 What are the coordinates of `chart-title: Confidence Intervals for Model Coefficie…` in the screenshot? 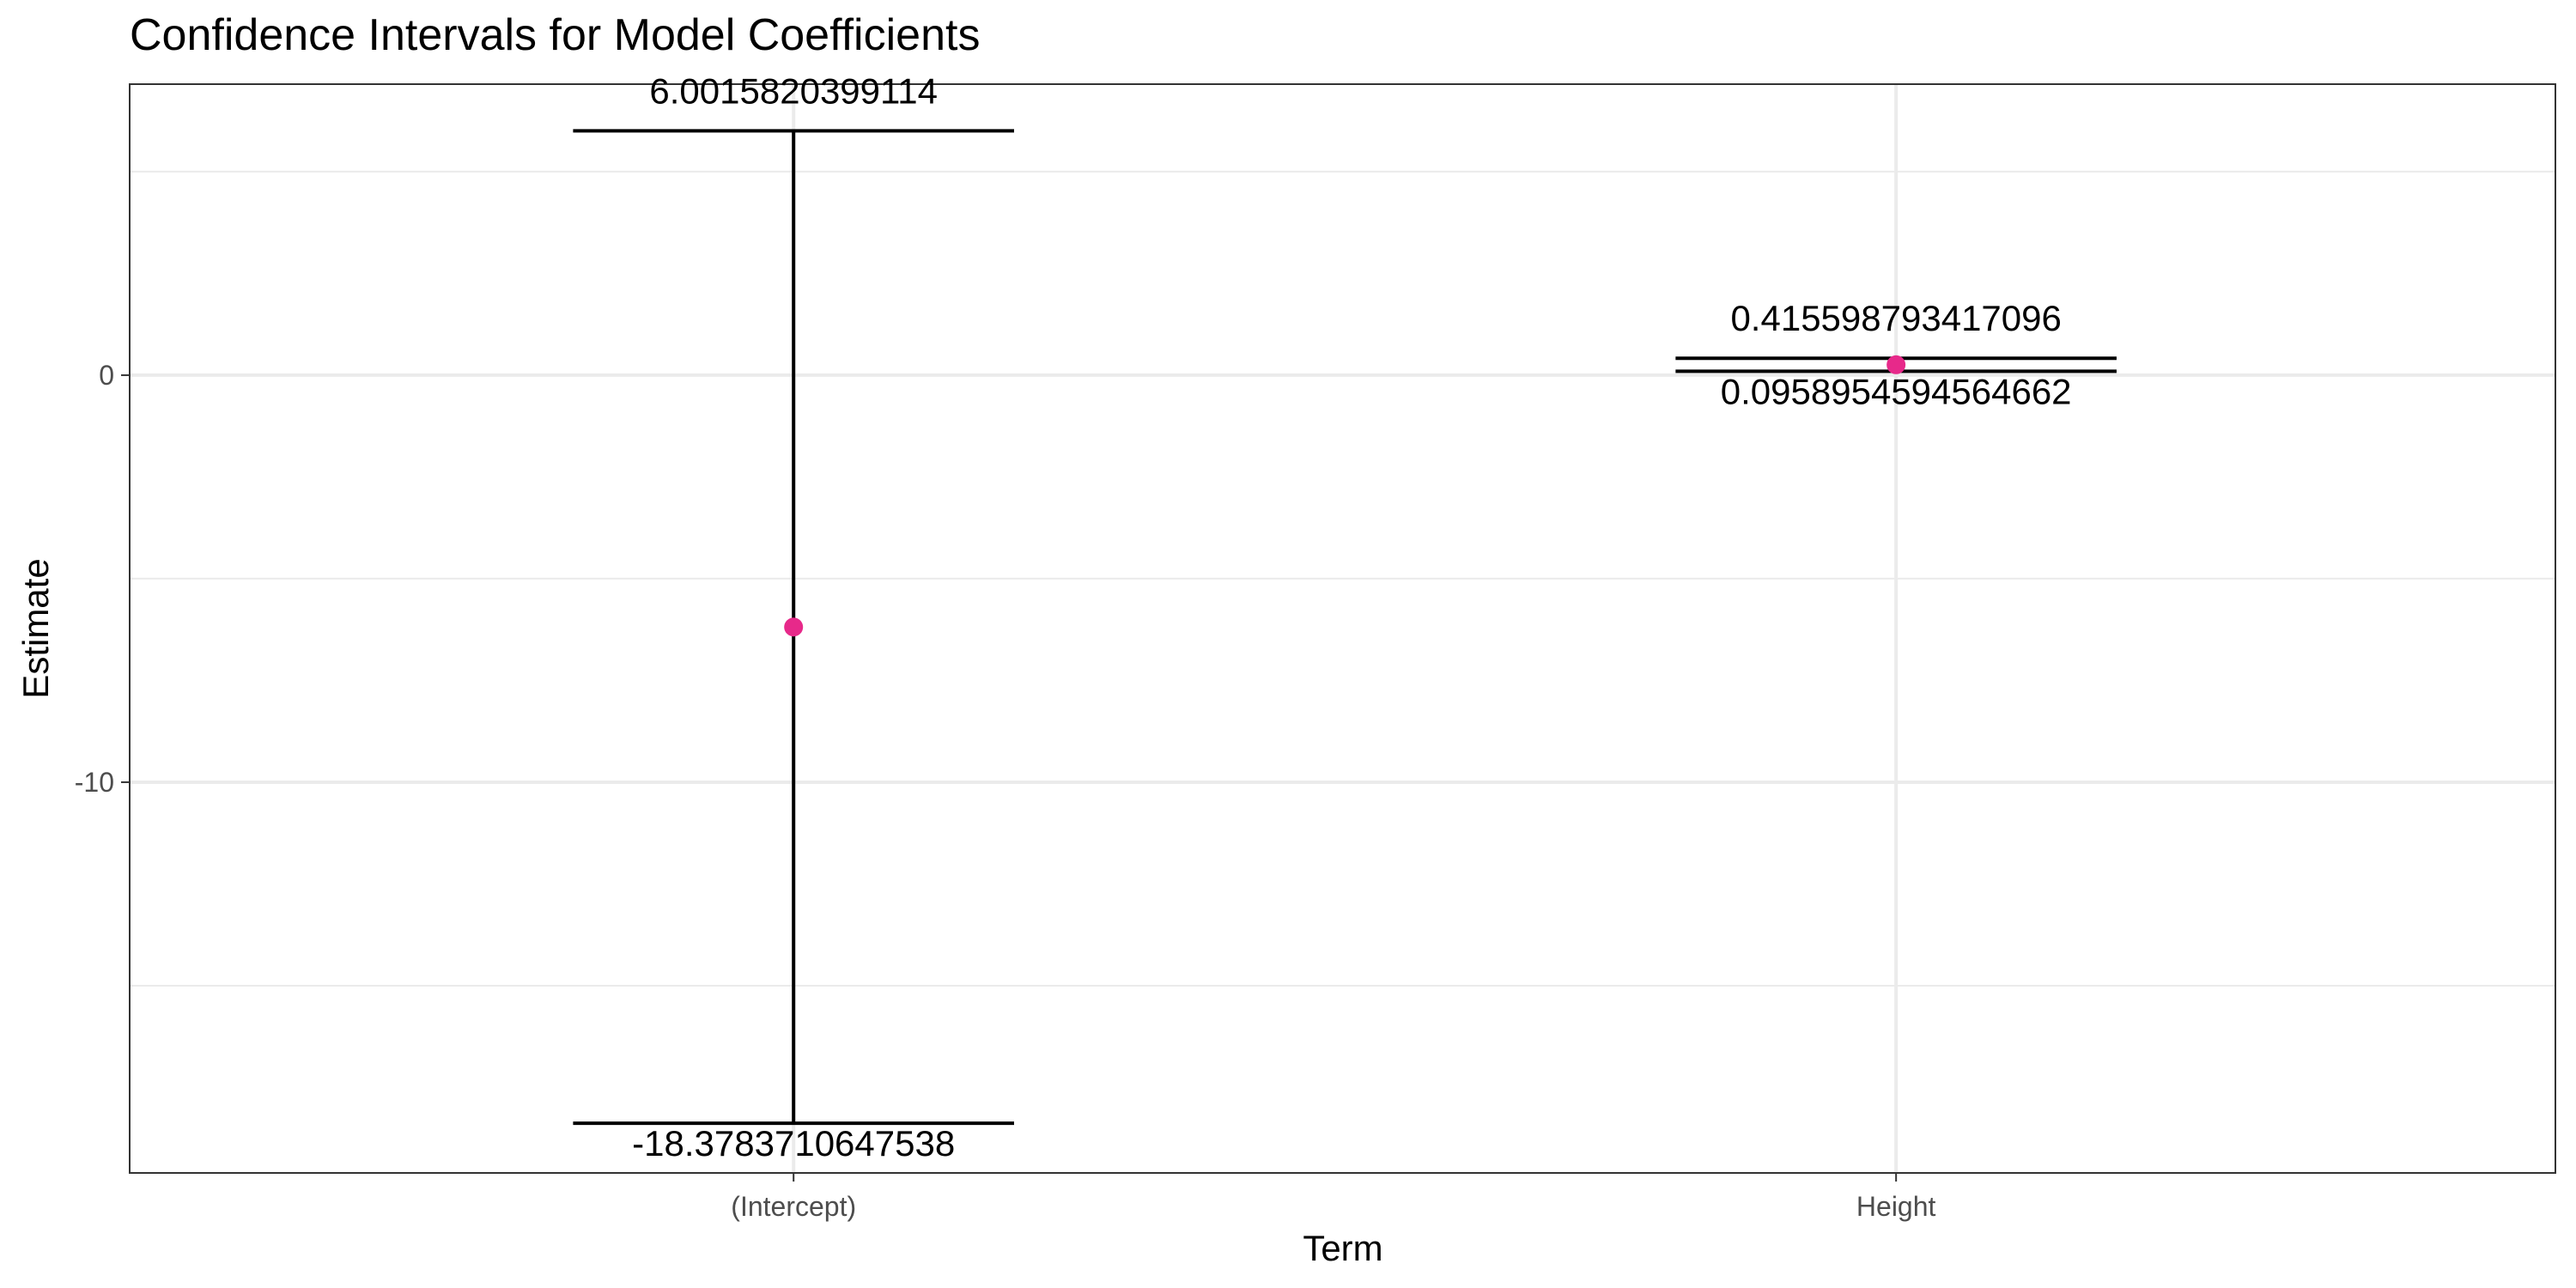 It's located at (555, 35).